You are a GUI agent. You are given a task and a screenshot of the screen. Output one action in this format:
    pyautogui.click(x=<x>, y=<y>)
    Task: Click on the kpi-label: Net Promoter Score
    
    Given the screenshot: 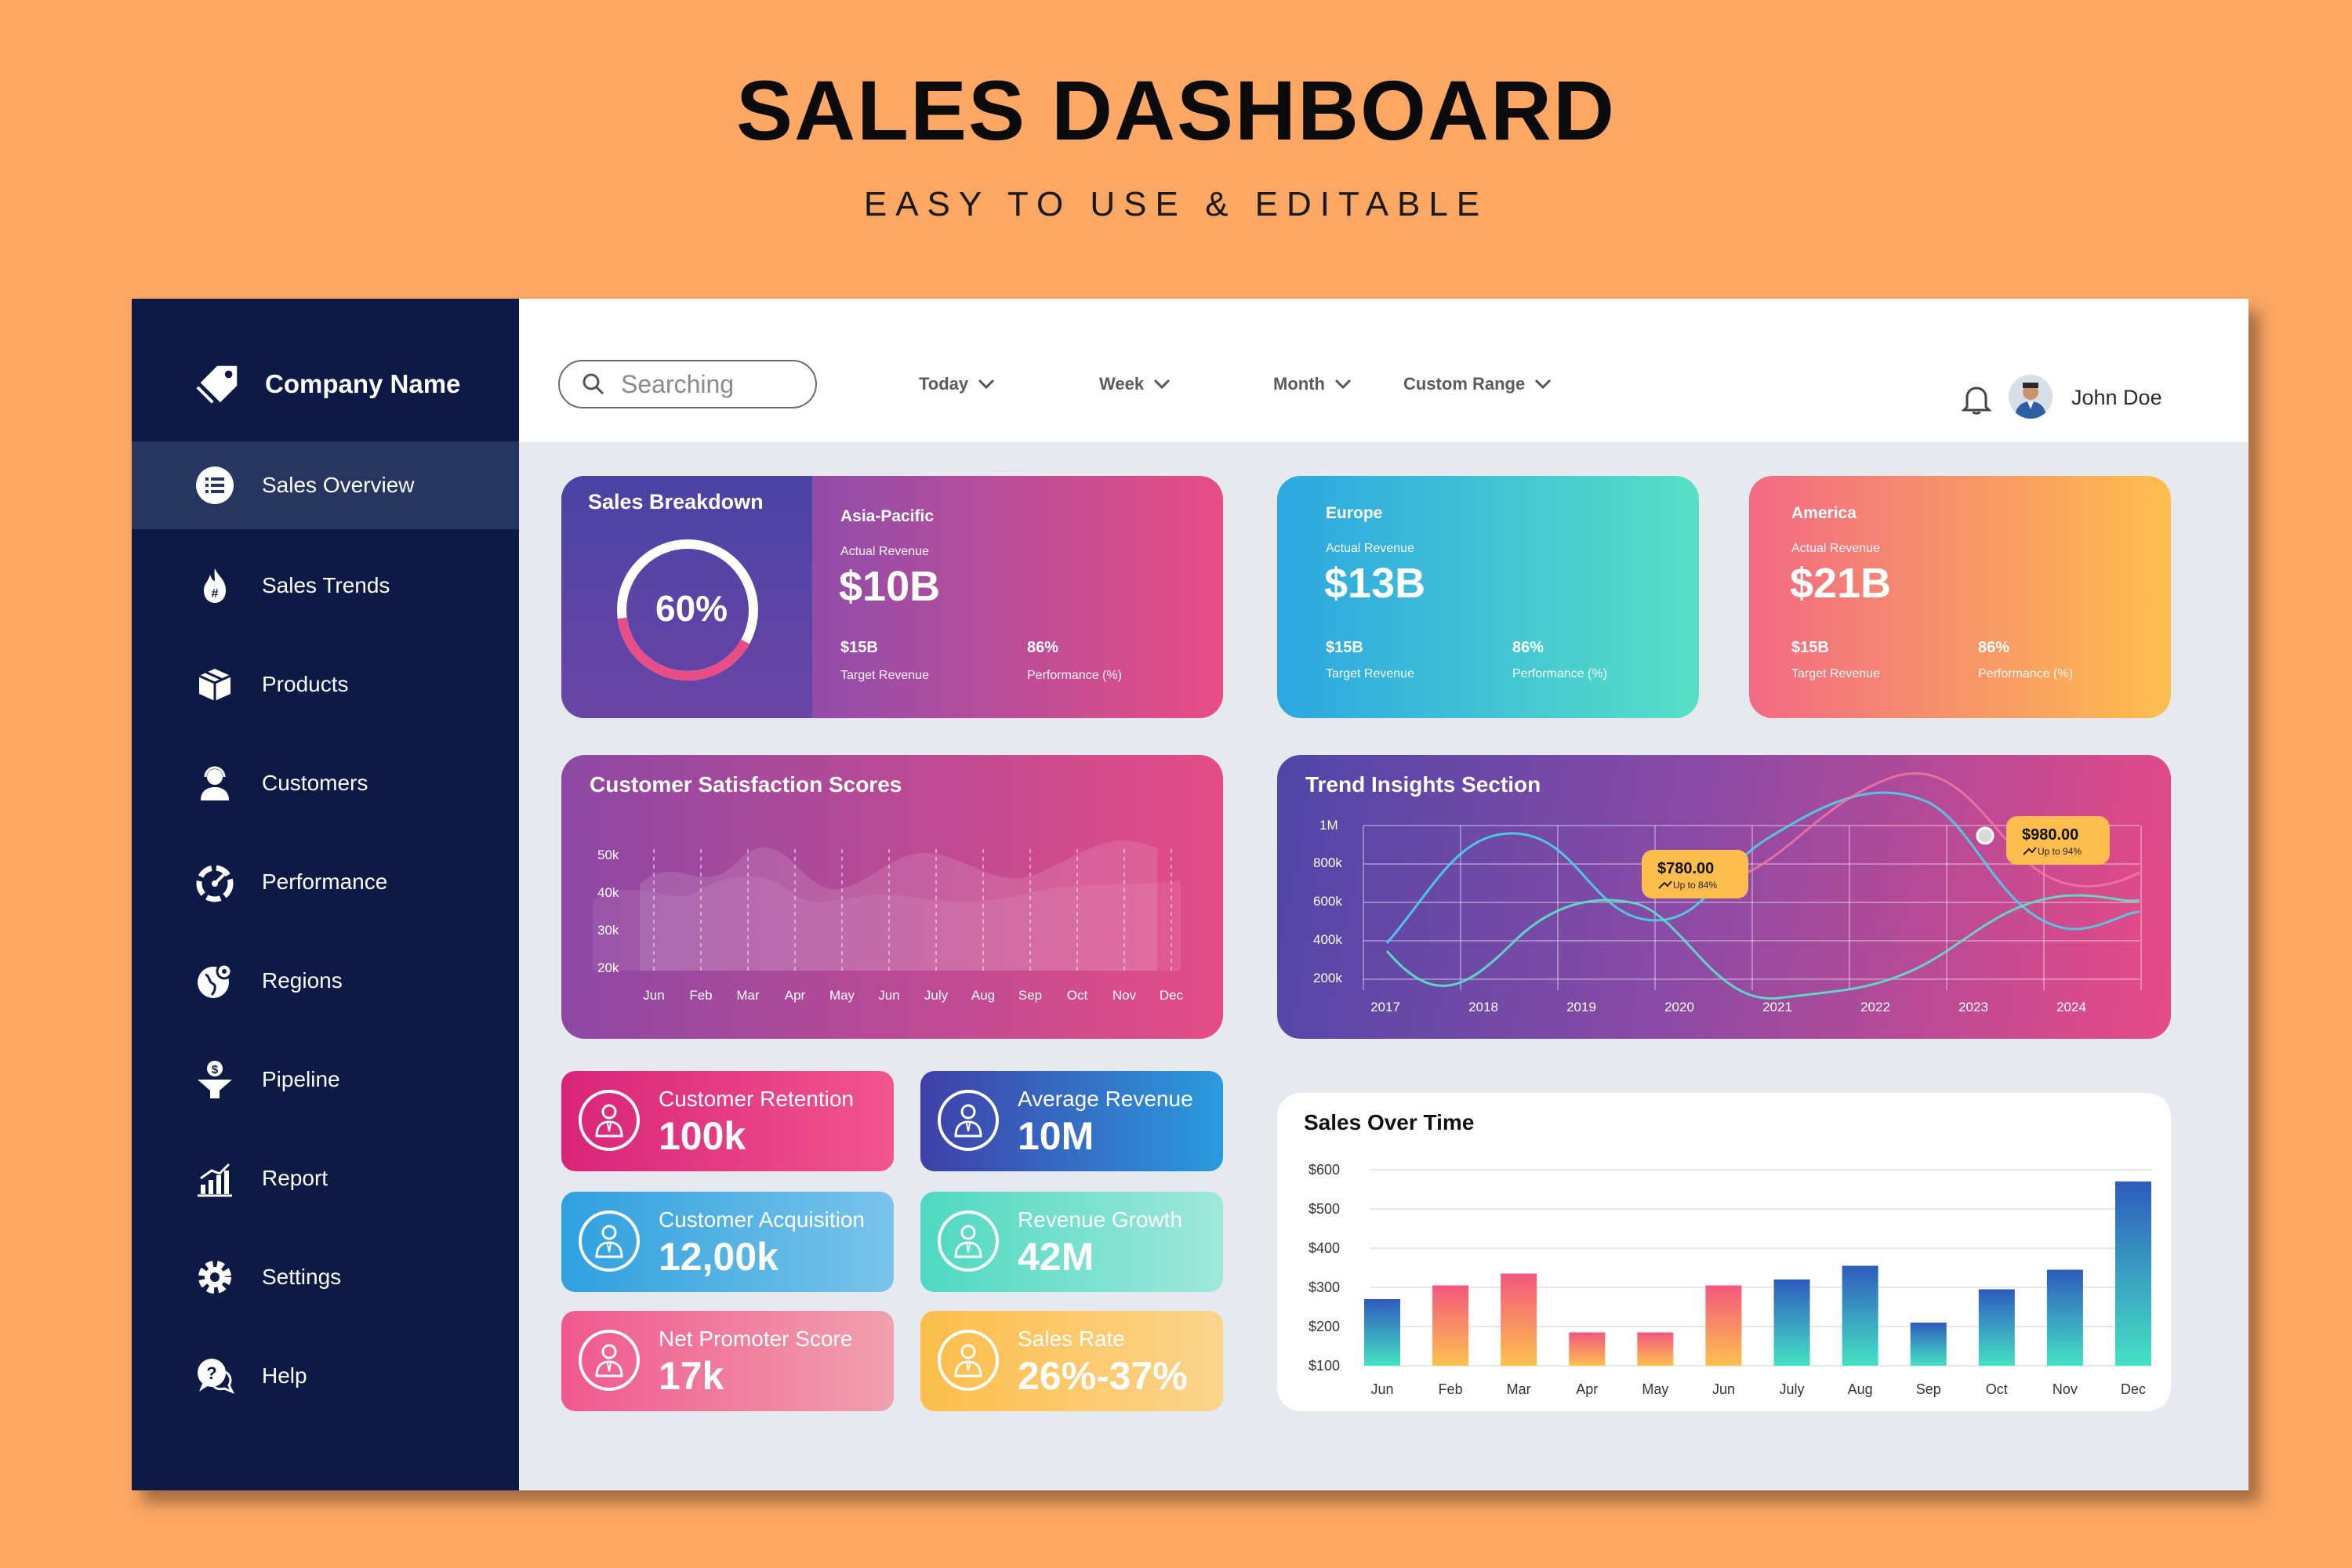 What is the action you would take?
    pyautogui.click(x=756, y=1339)
    